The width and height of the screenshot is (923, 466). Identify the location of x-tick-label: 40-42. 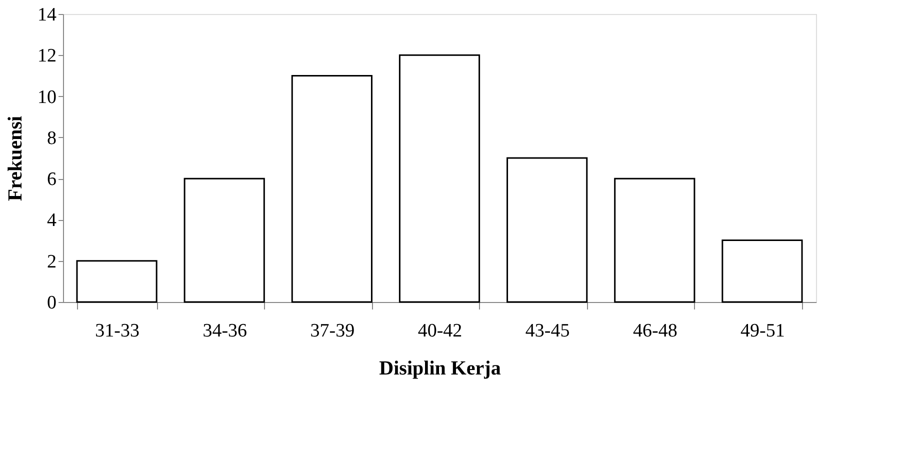
(440, 331).